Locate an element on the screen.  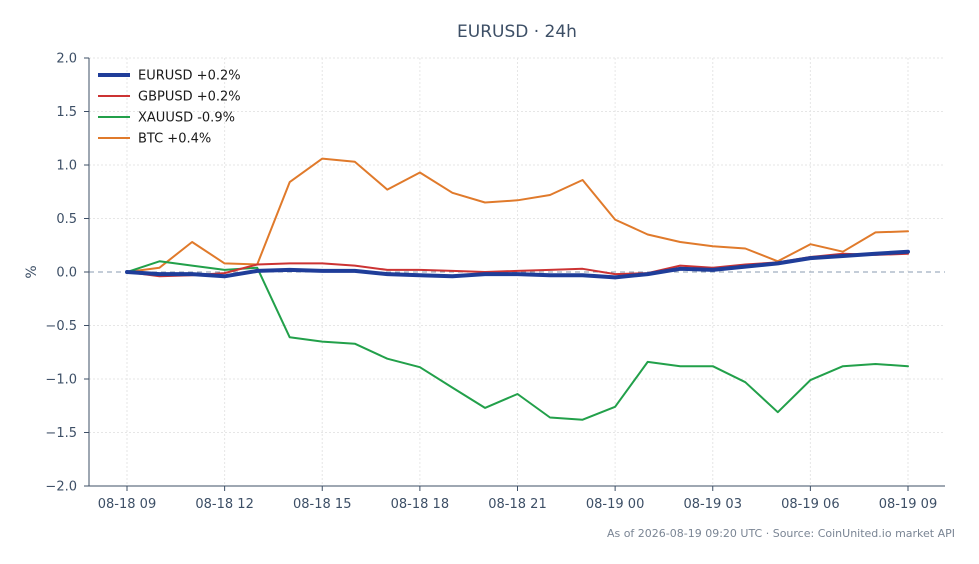
x-tick-label: 08-19 06 is located at coordinates (810, 504).